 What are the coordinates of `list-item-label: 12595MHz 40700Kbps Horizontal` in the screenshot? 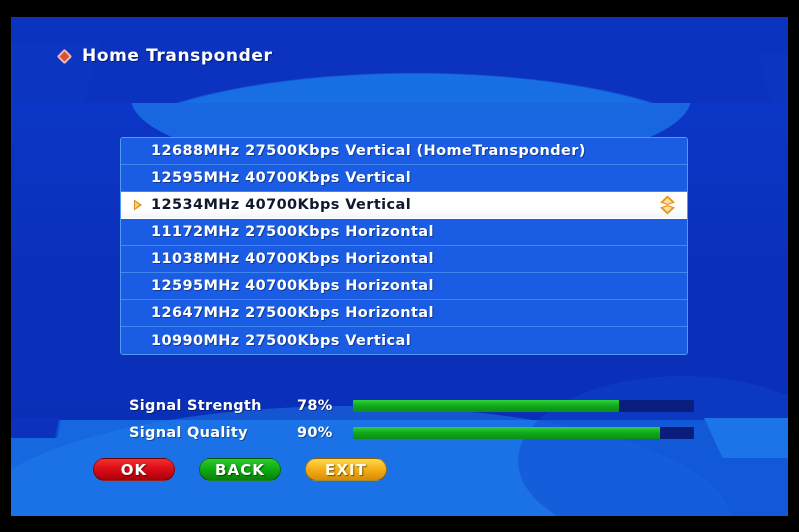 It's located at (292, 286).